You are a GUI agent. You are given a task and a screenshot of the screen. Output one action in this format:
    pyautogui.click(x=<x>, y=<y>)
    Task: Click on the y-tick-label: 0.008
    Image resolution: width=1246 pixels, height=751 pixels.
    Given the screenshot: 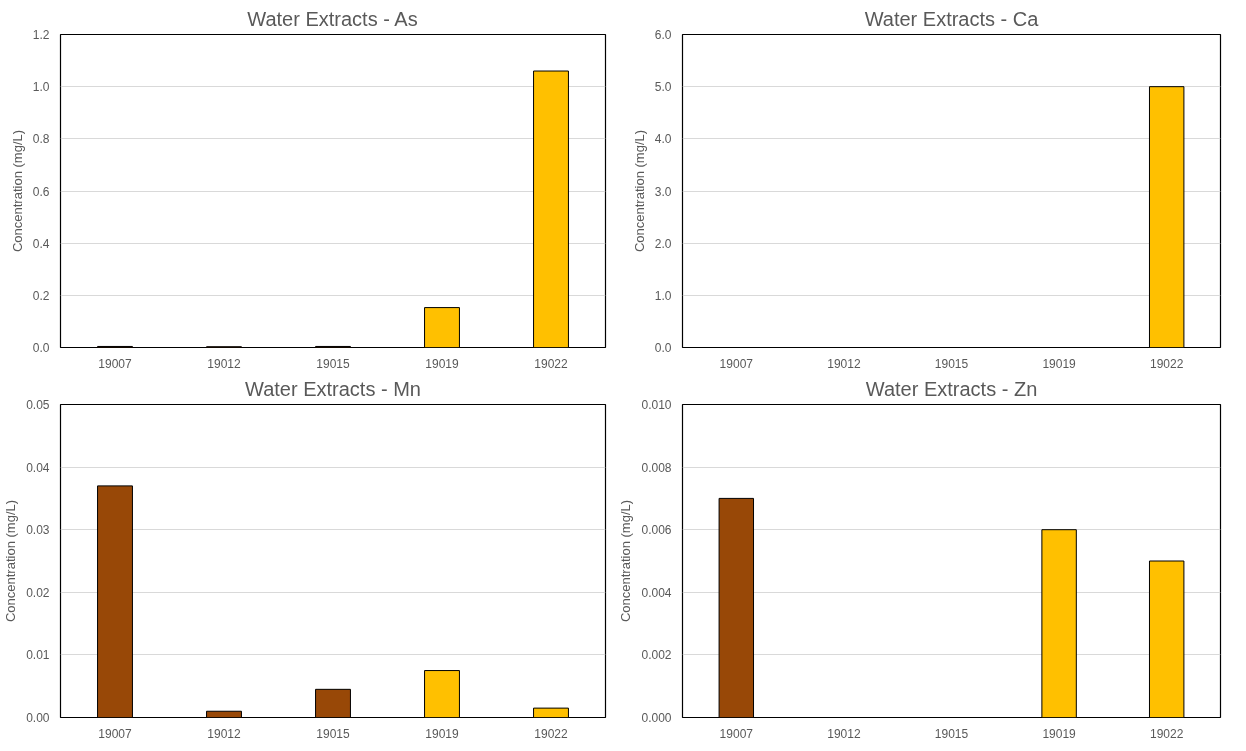 What is the action you would take?
    pyautogui.click(x=656, y=467)
    